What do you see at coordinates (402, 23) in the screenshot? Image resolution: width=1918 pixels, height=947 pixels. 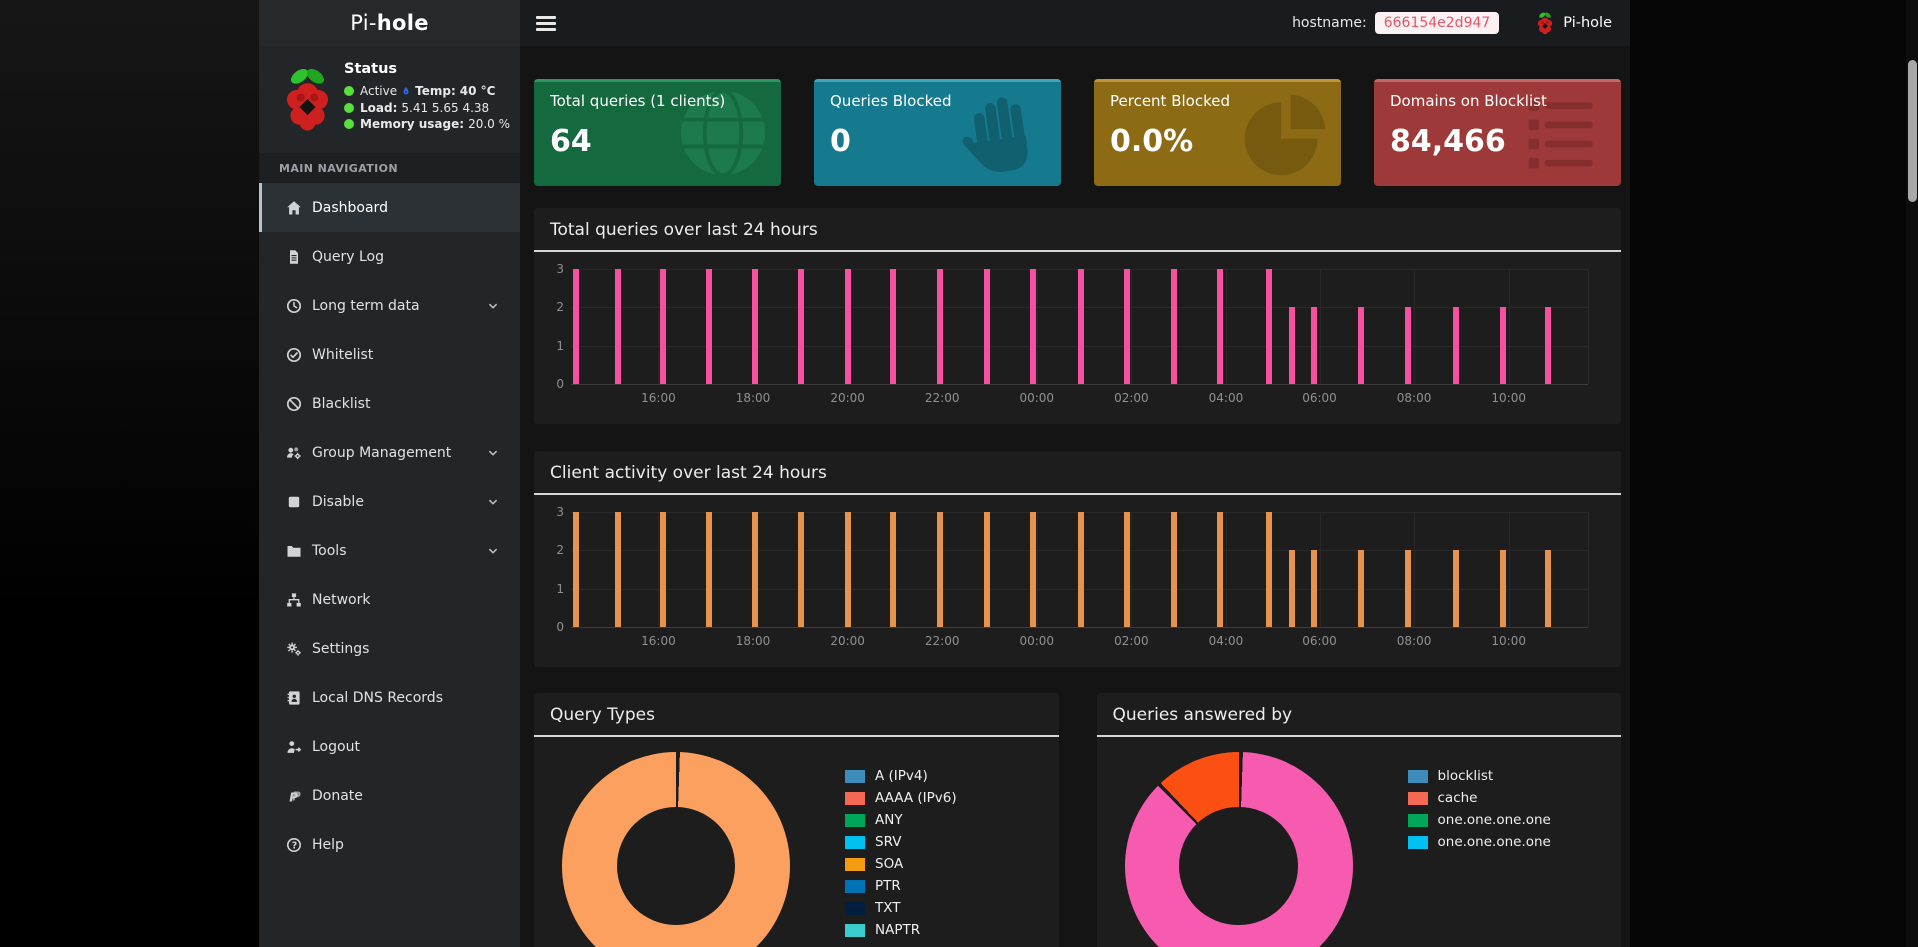 I see `brand-hole: hole` at bounding box center [402, 23].